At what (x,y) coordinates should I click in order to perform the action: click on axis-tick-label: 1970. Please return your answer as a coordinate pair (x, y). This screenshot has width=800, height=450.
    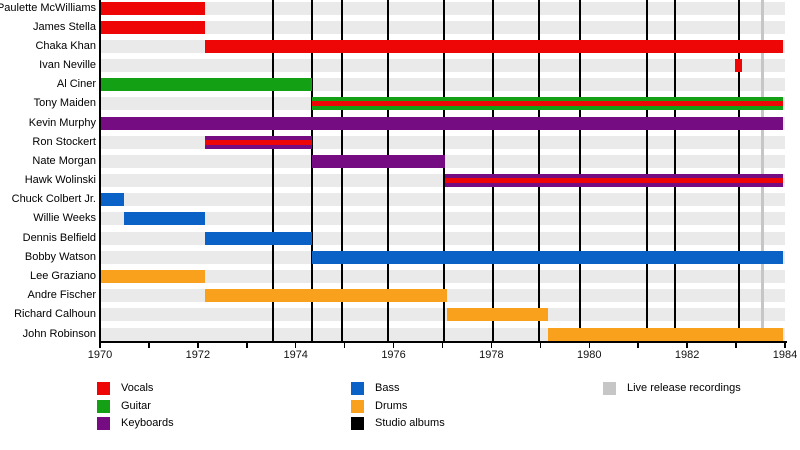
    Looking at the image, I should click on (100, 355).